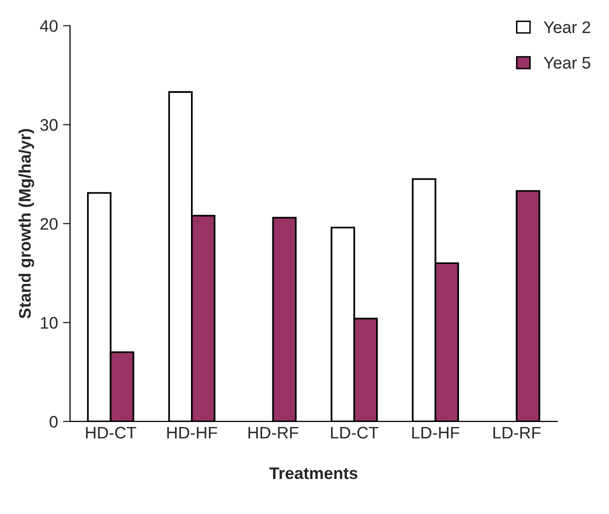 This screenshot has height=514, width=609. I want to click on y-tick-label: 40, so click(49, 26).